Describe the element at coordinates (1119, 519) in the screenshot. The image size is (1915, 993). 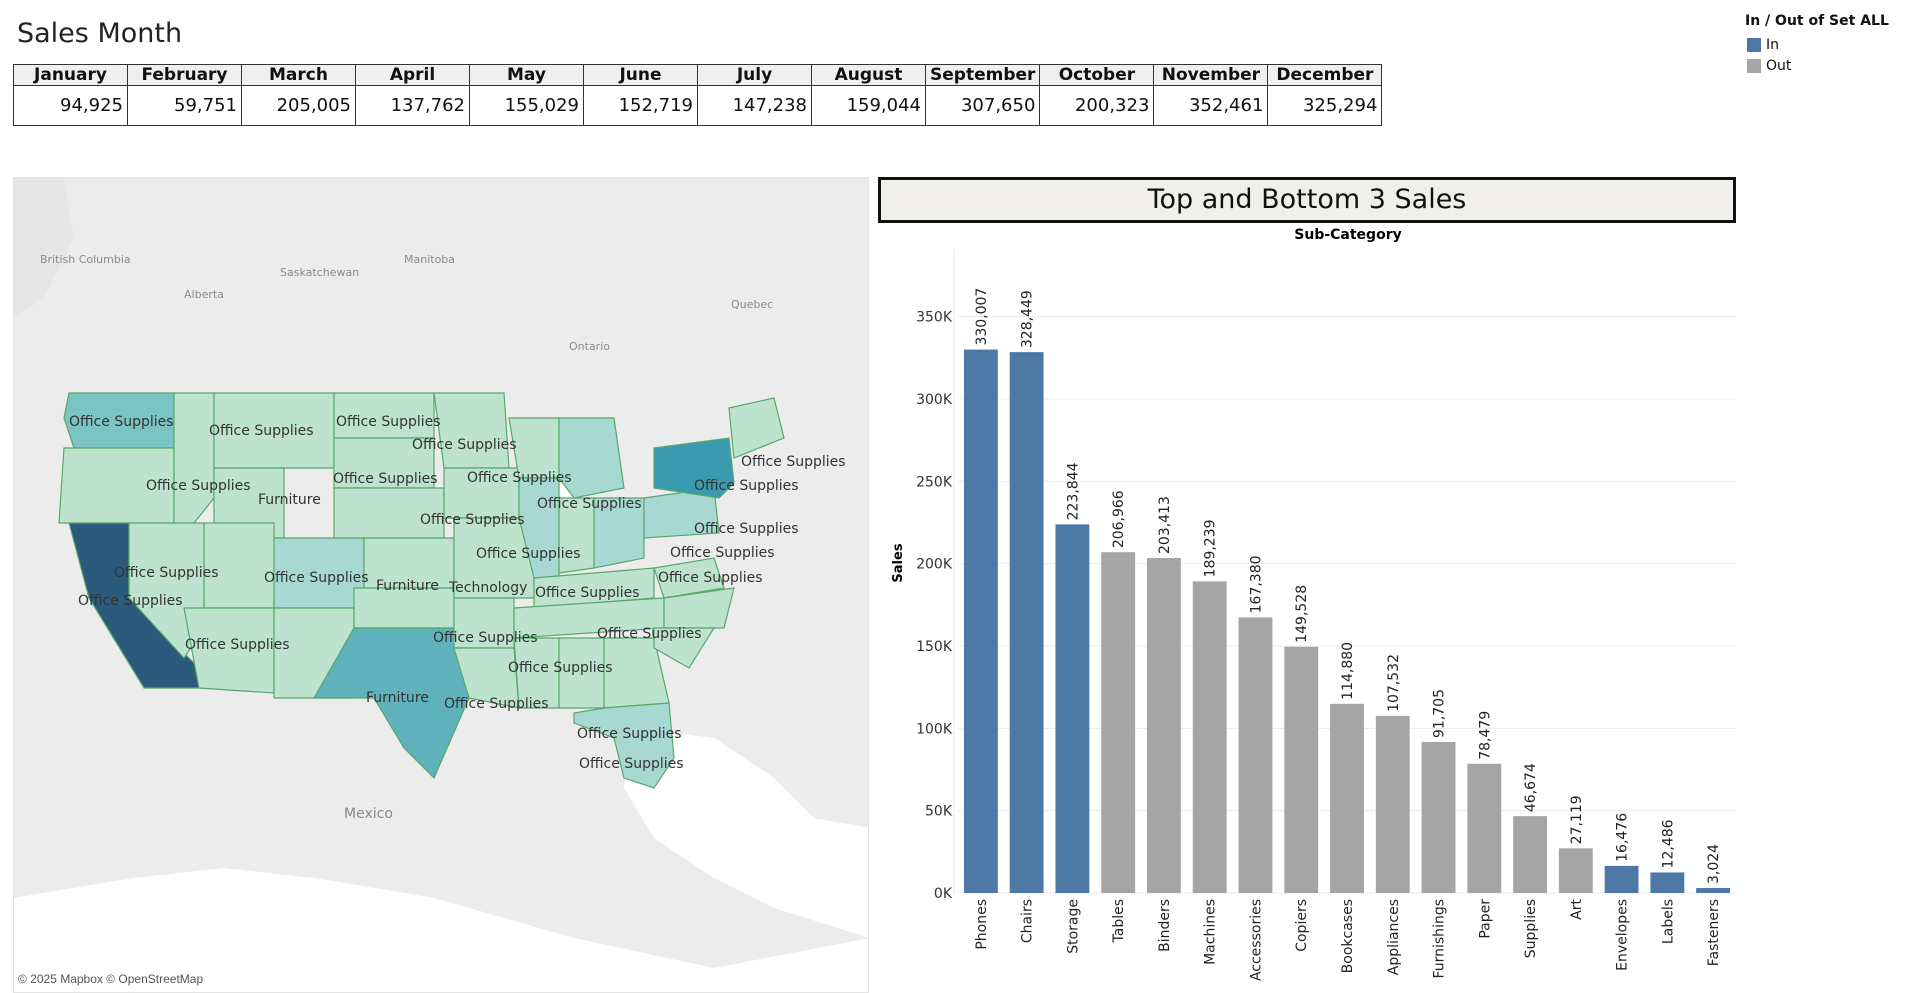
I see `bar-value-label: 206,966` at that location.